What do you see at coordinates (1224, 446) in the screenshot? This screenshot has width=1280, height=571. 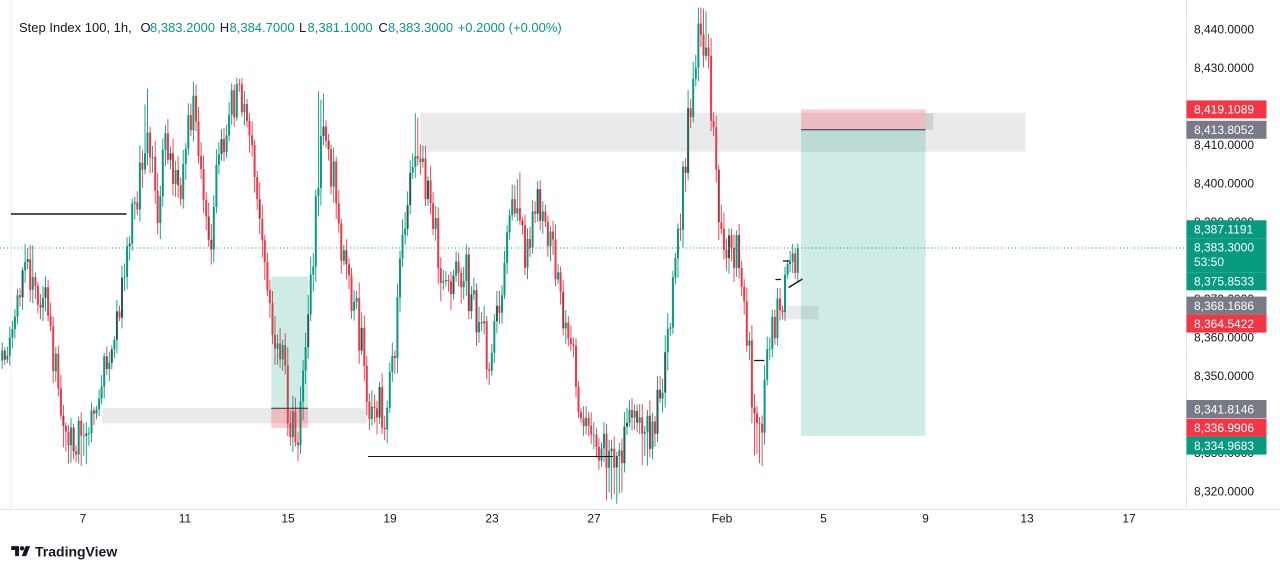 I see `svg-text: 8,334.9683` at bounding box center [1224, 446].